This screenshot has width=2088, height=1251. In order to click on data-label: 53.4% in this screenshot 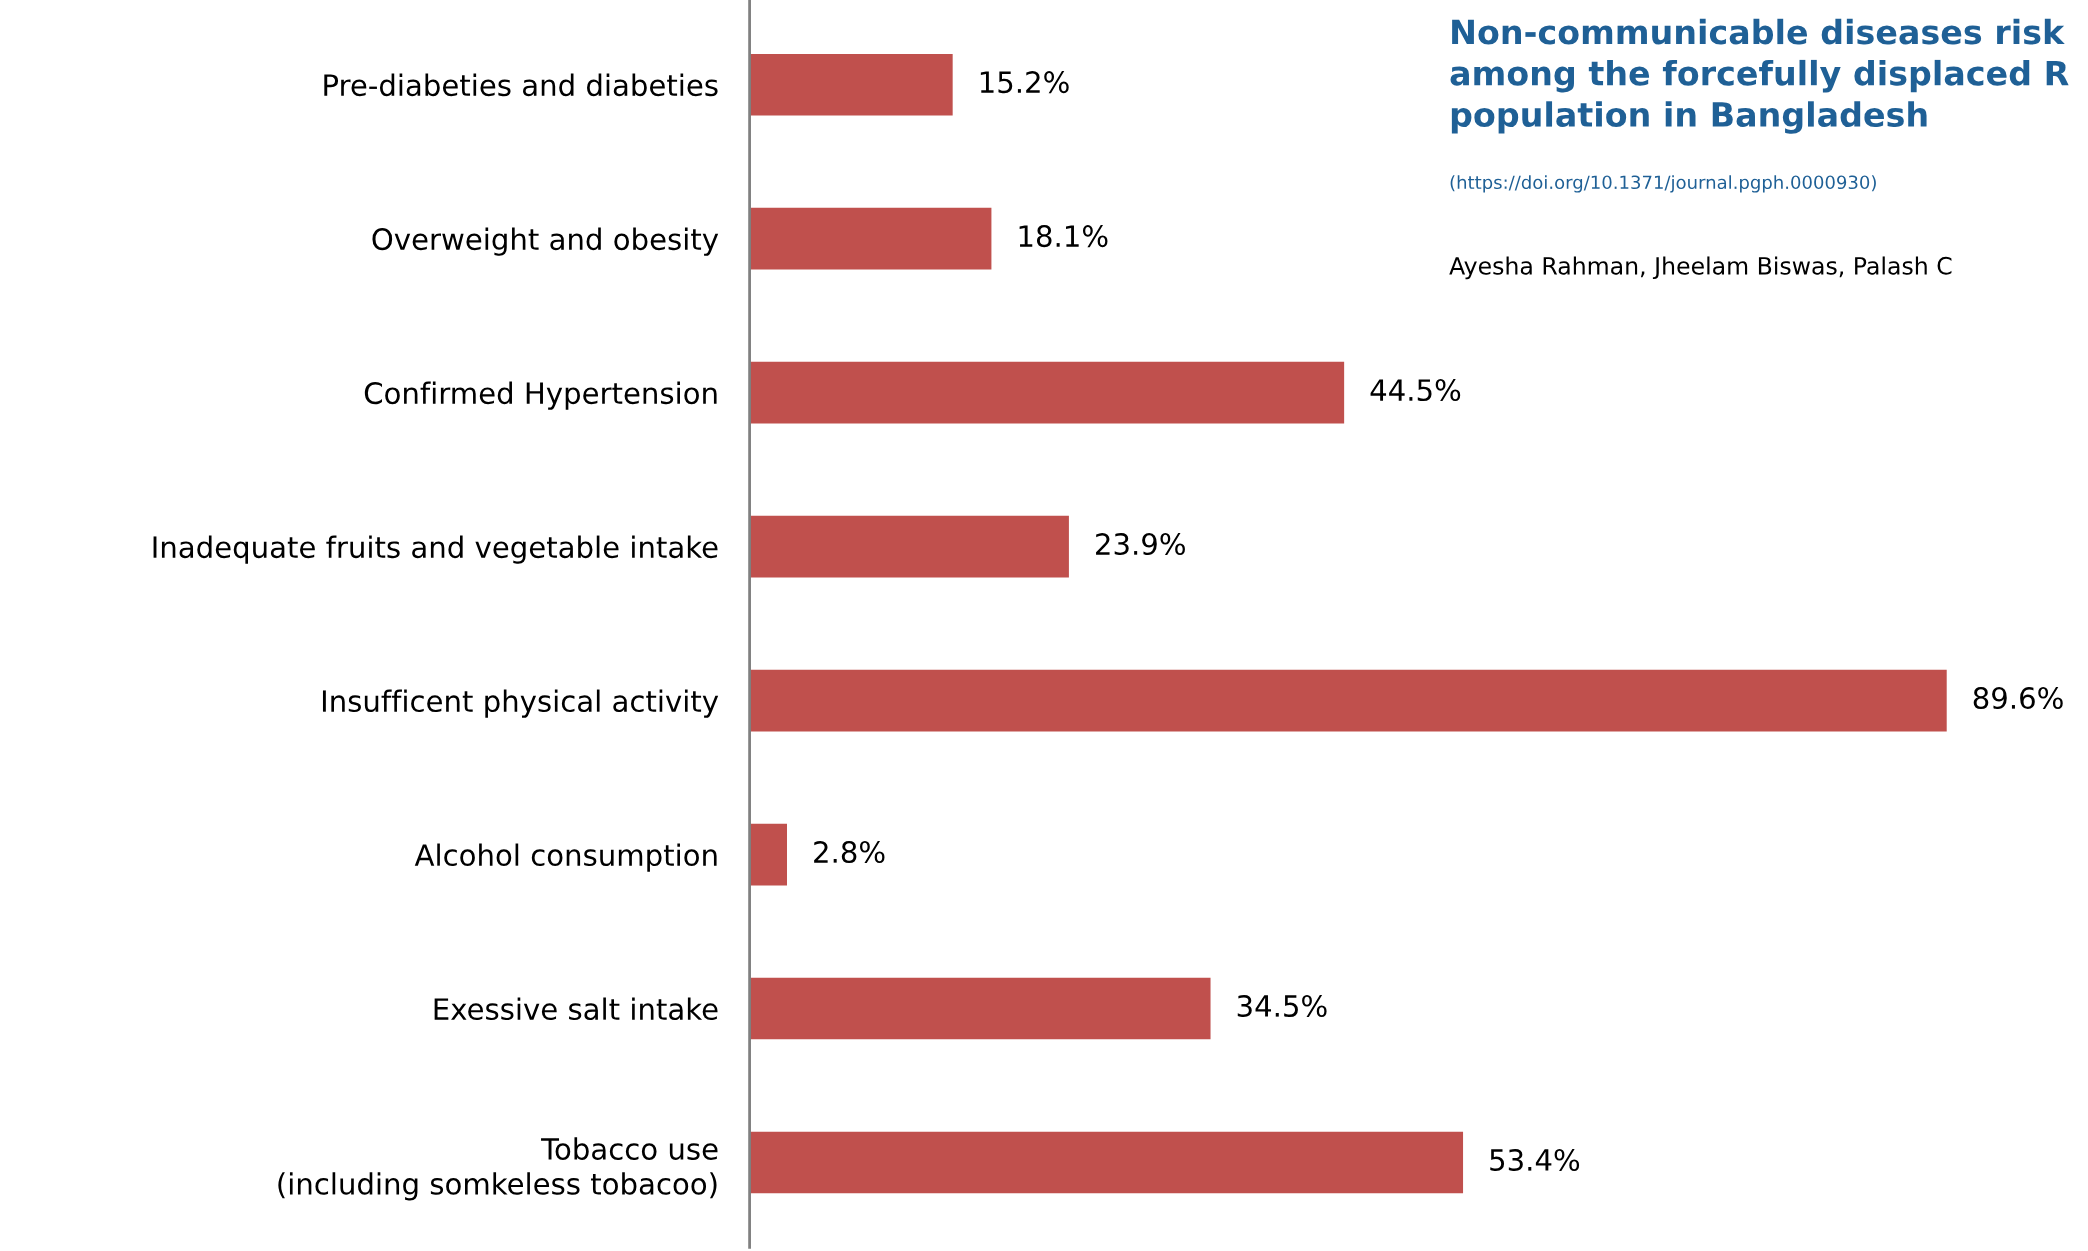, I will do `click(1535, 1160)`.